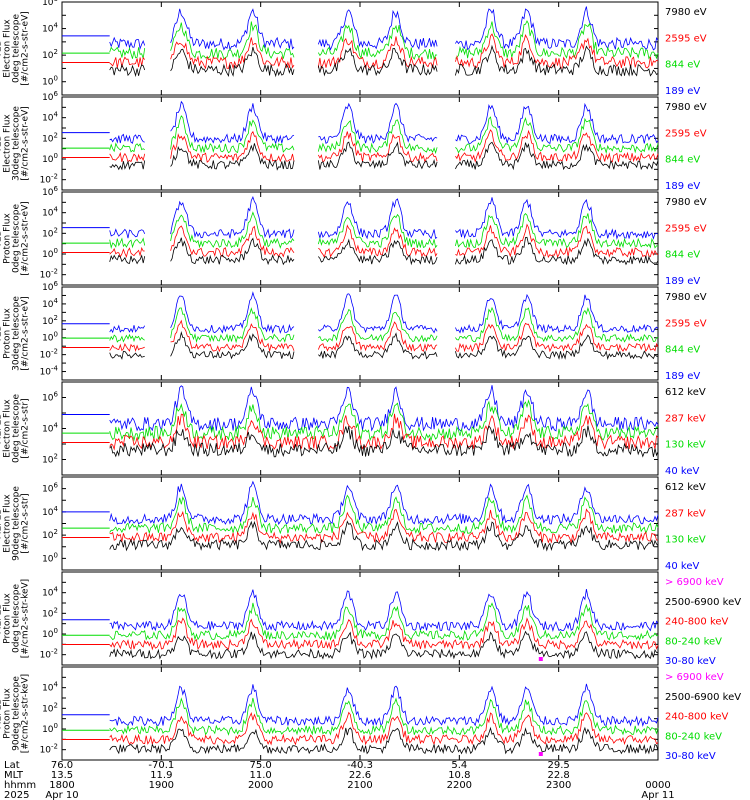 The width and height of the screenshot is (750, 800). Describe the element at coordinates (14, 775) in the screenshot. I see `bottom-row-label: MLT` at that location.